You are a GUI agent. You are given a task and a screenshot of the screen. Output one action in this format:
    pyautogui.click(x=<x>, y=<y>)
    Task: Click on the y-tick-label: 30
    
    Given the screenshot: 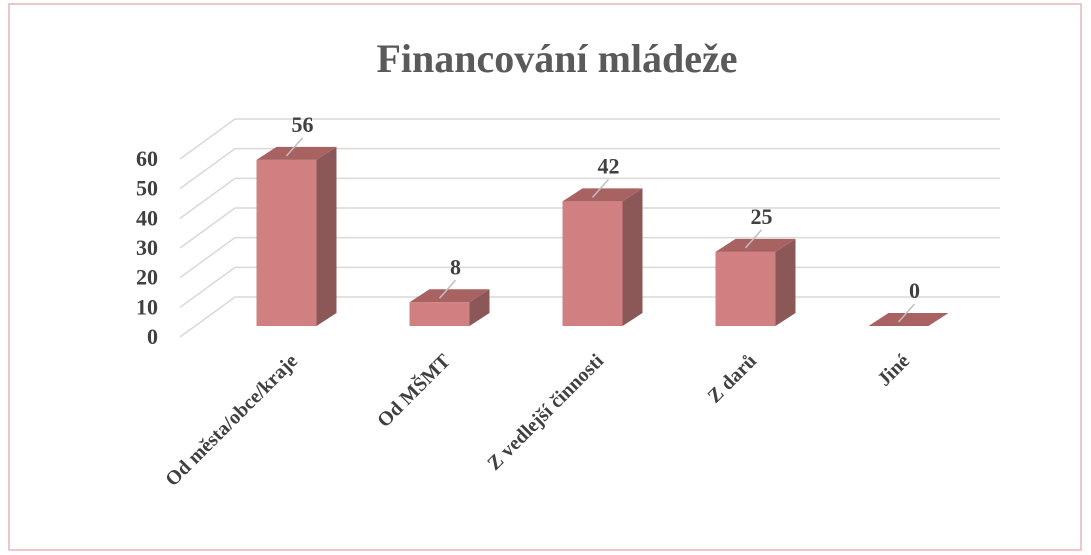 What is the action you would take?
    pyautogui.click(x=147, y=247)
    